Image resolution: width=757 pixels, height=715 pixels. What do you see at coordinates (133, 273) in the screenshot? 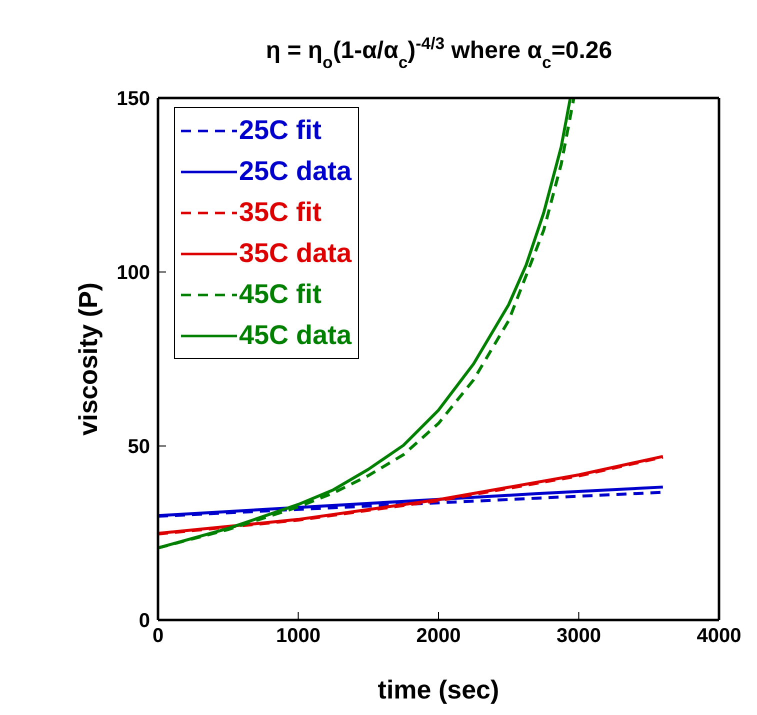
I see `y-tick-label: 100` at bounding box center [133, 273].